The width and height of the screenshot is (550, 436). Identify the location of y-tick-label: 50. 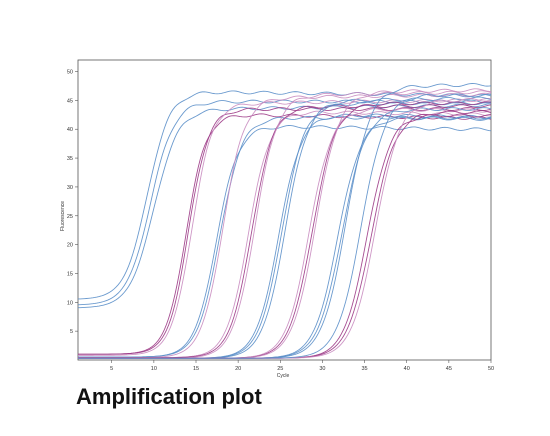
(70, 73).